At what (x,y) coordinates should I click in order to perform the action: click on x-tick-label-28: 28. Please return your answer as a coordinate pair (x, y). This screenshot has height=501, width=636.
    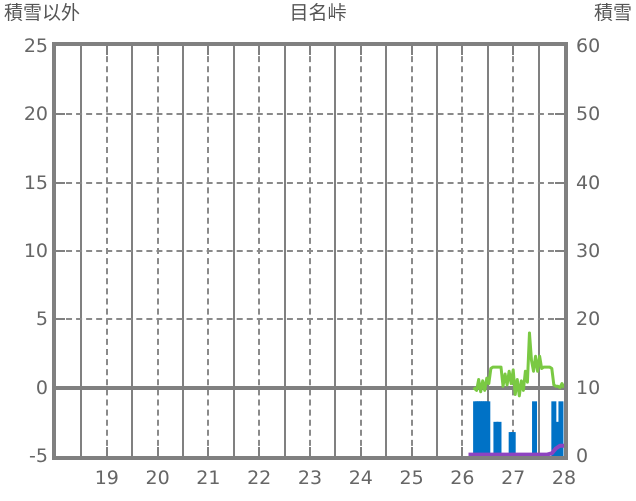
    Looking at the image, I should click on (564, 478).